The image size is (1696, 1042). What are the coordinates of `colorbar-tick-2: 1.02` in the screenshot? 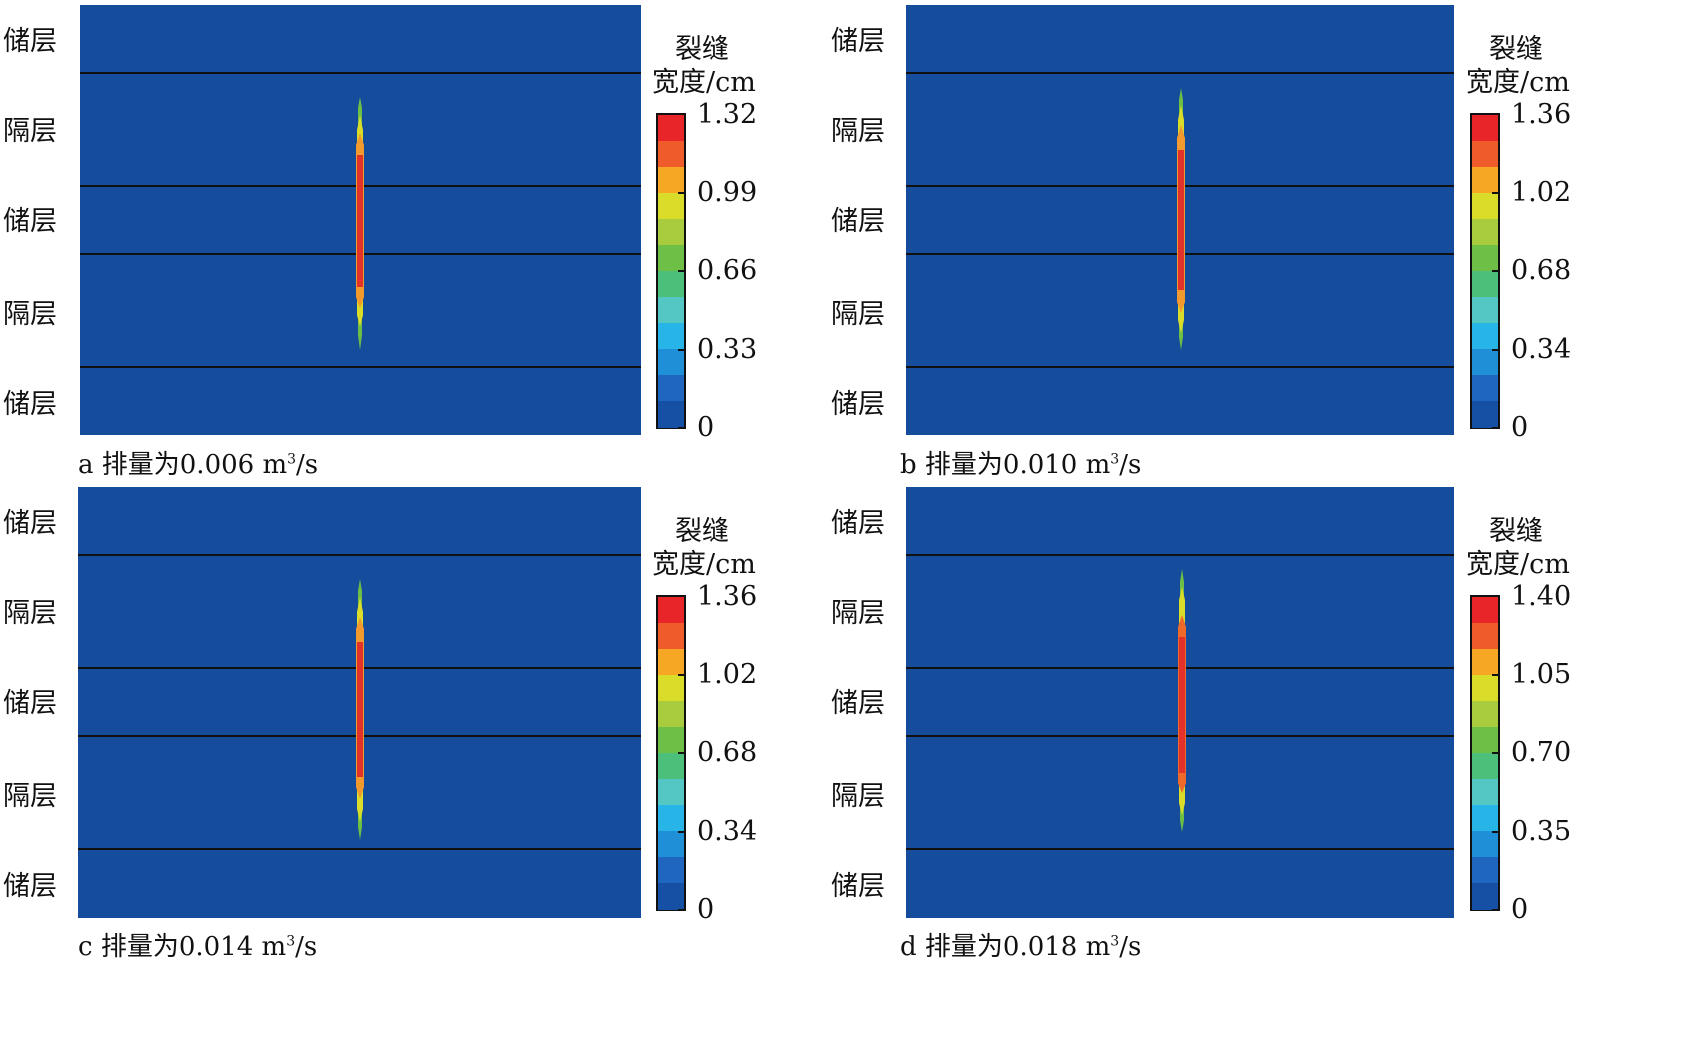 It's located at (1541, 192).